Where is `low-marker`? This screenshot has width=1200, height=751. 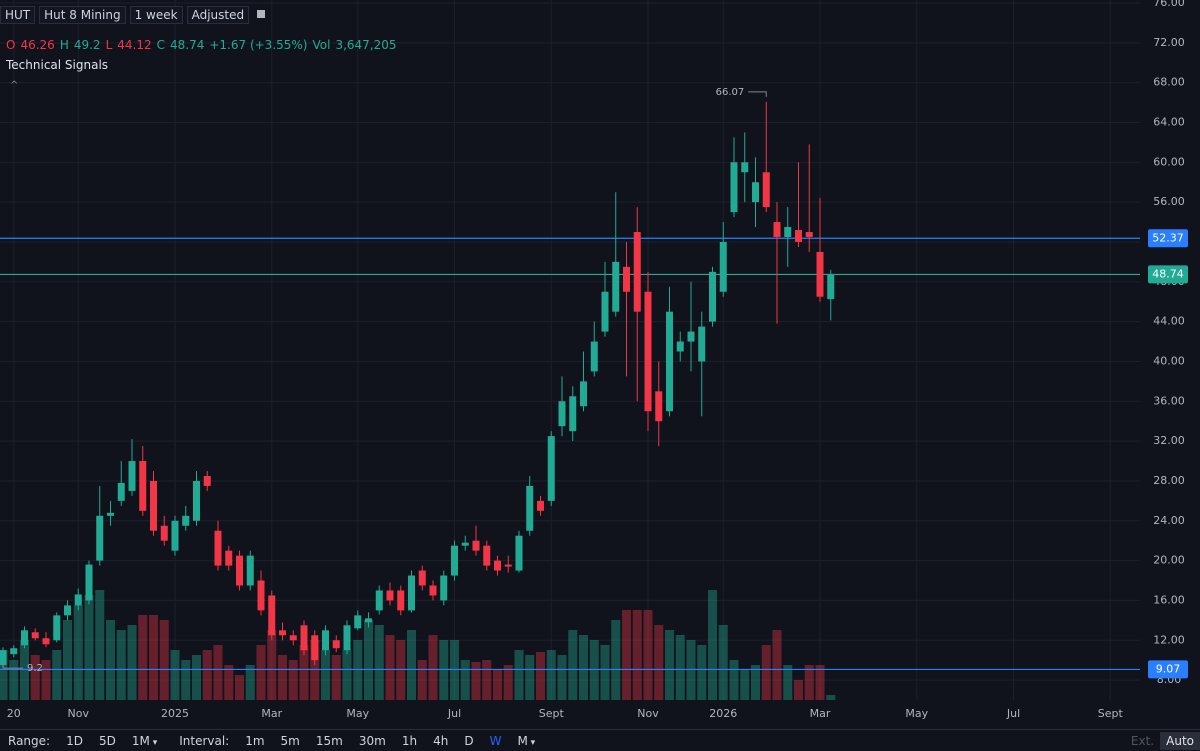
low-marker is located at coordinates (12, 666).